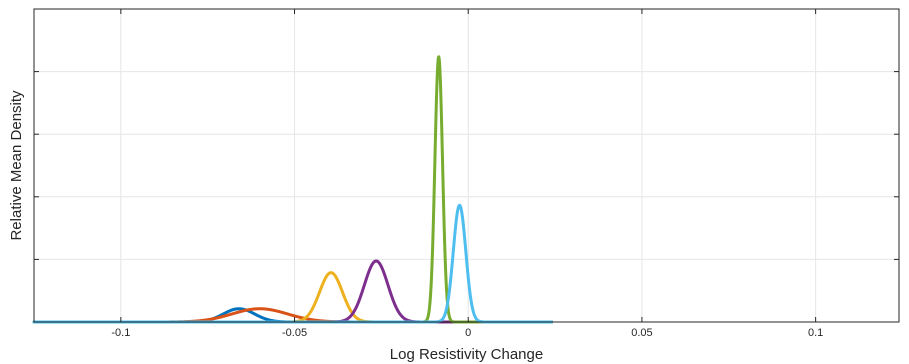 Image resolution: width=909 pixels, height=364 pixels. What do you see at coordinates (16, 165) in the screenshot?
I see `y-axis-label: Relative Mean Density` at bounding box center [16, 165].